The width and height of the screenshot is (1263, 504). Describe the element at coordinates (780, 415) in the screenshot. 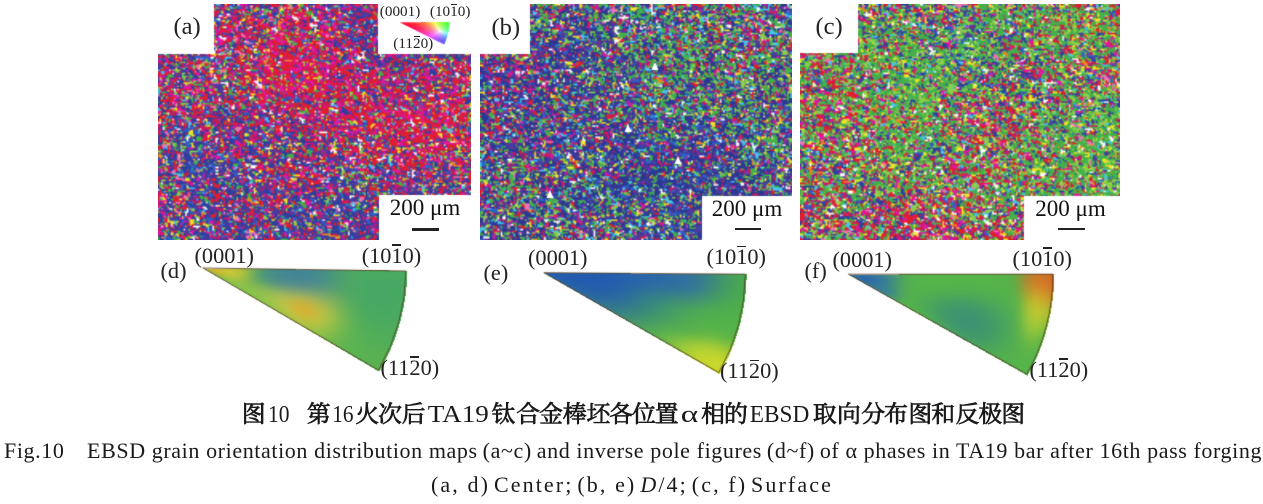

I see `svg-text: EBSD` at that location.